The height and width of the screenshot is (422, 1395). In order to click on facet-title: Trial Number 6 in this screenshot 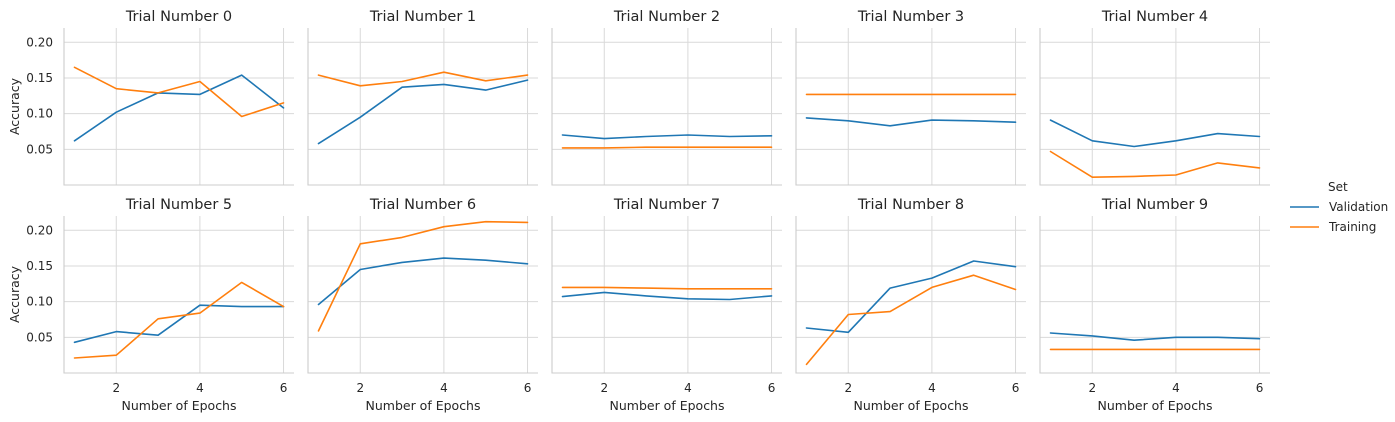, I will do `click(422, 205)`.